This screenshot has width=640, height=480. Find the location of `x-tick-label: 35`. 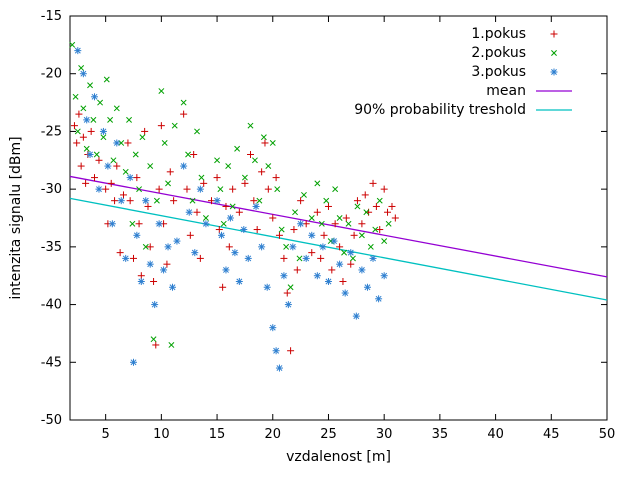

x-tick-label: 35 is located at coordinates (440, 434).